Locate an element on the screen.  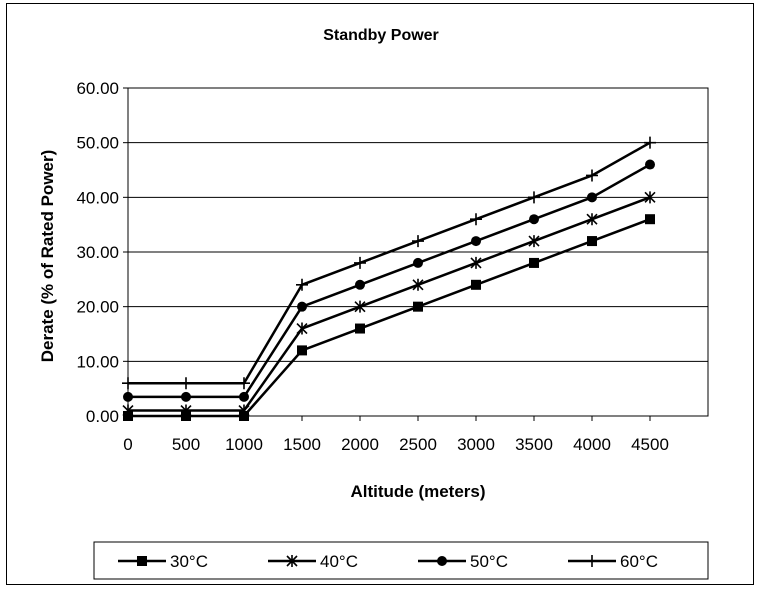
x-tick-label: 3000 is located at coordinates (476, 444).